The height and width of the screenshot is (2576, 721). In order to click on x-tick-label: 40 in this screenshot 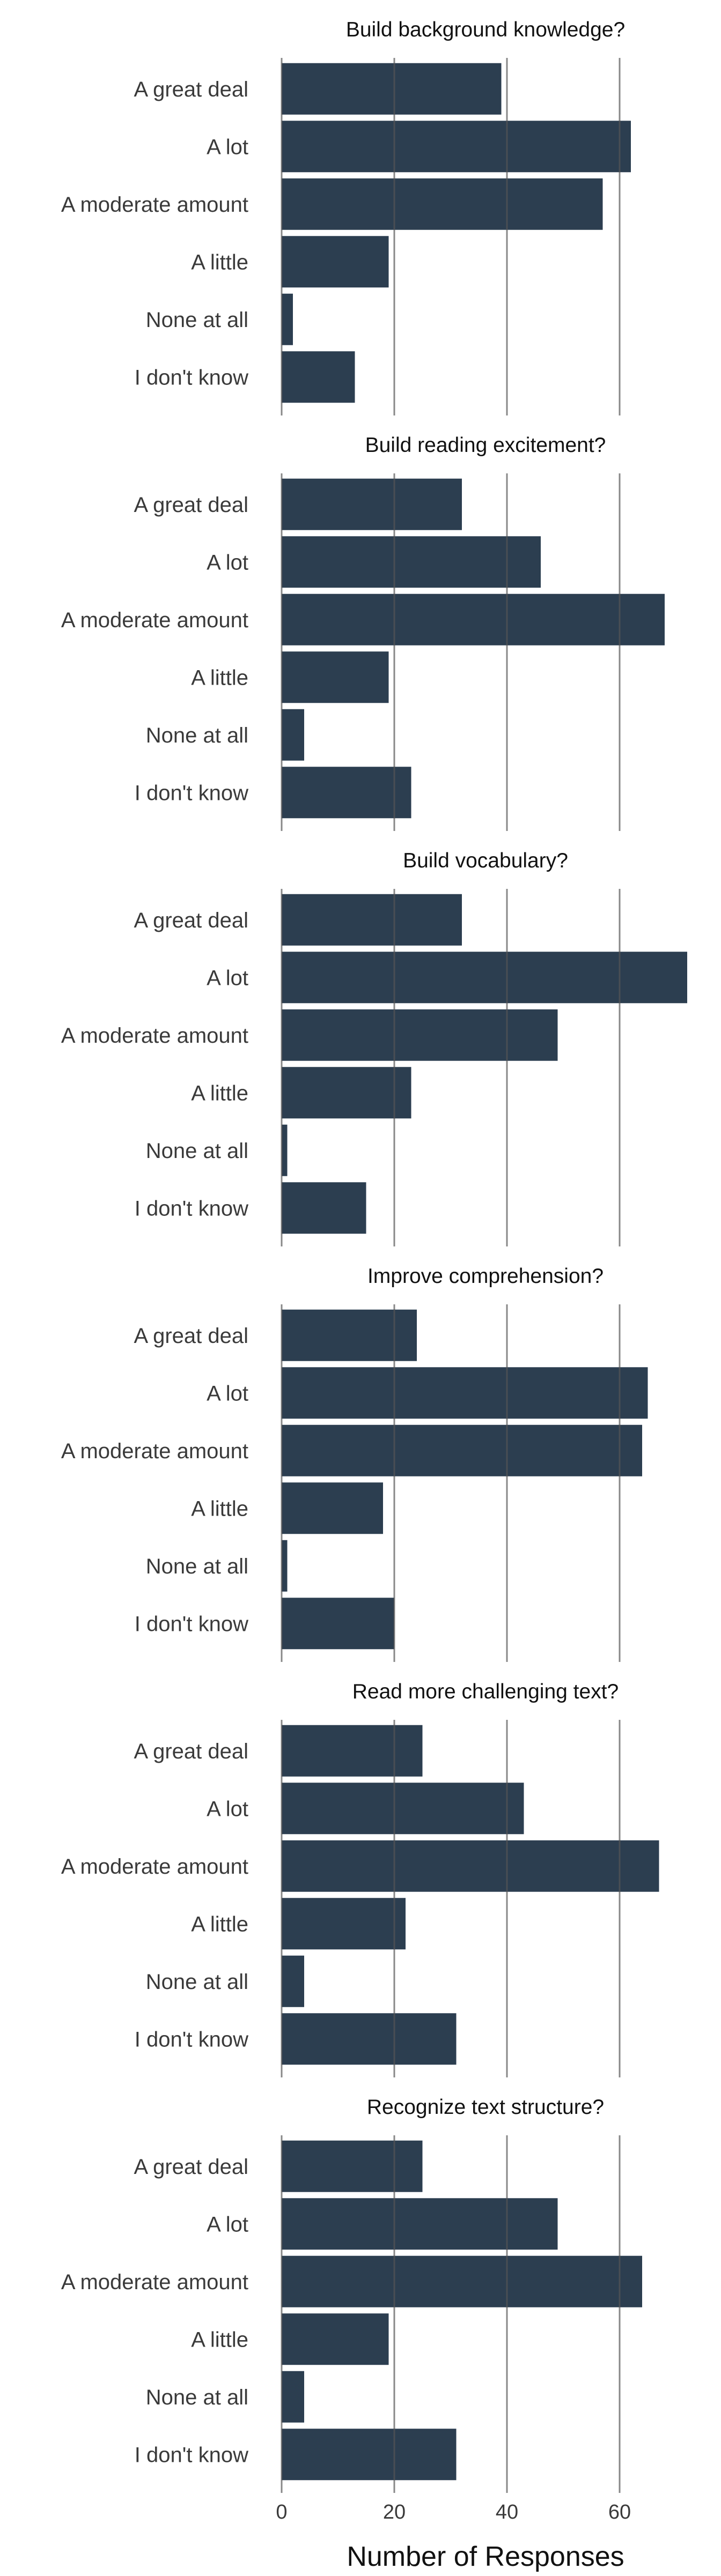, I will do `click(507, 2512)`.